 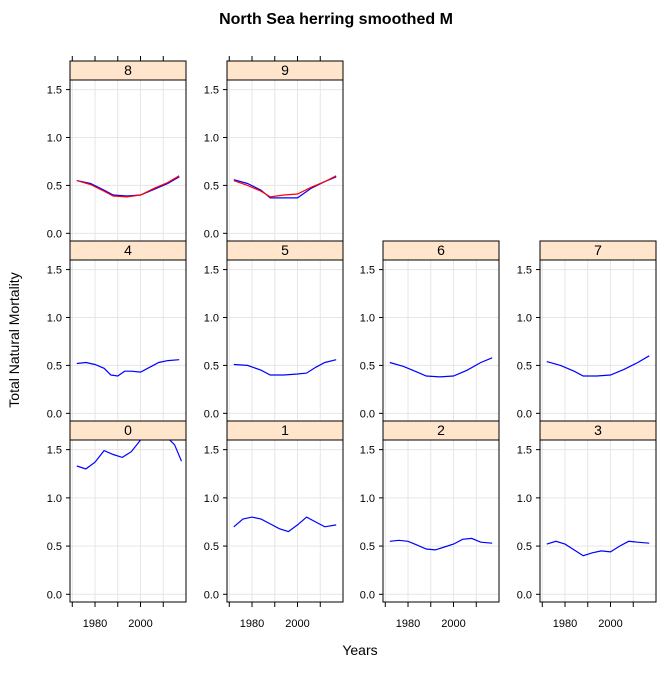 I want to click on strip-label: 9, so click(x=285, y=70).